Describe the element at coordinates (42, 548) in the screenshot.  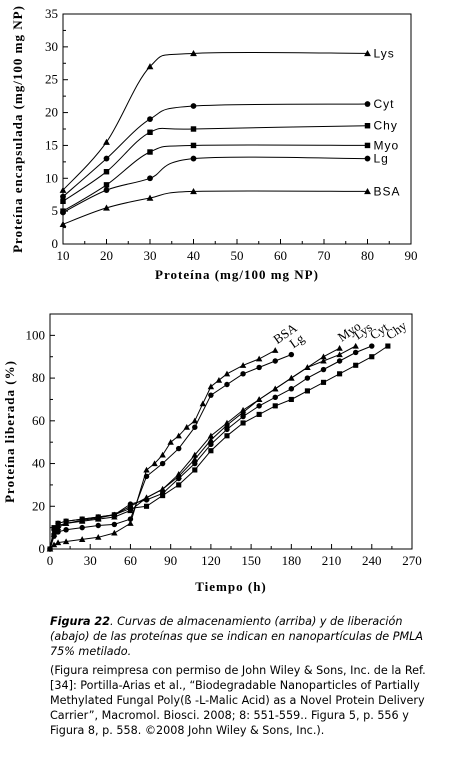
I see `y-tick-label: 0` at that location.